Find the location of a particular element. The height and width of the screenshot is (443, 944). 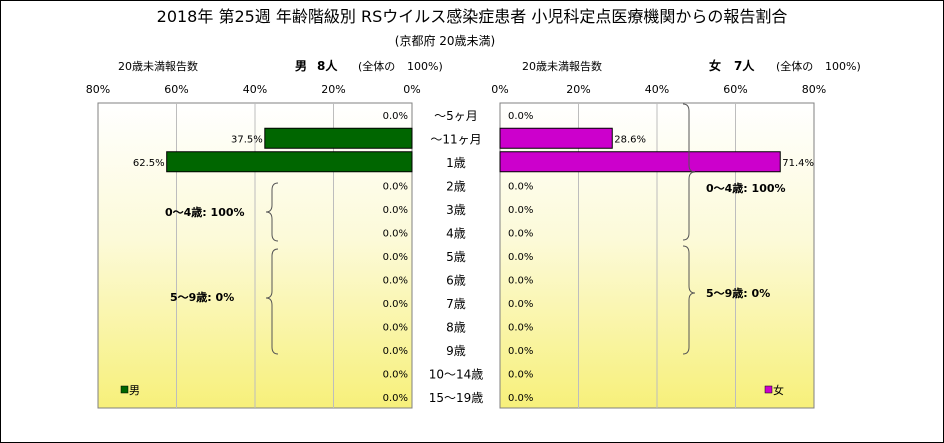

male-legend-label: 男 is located at coordinates (134, 390).